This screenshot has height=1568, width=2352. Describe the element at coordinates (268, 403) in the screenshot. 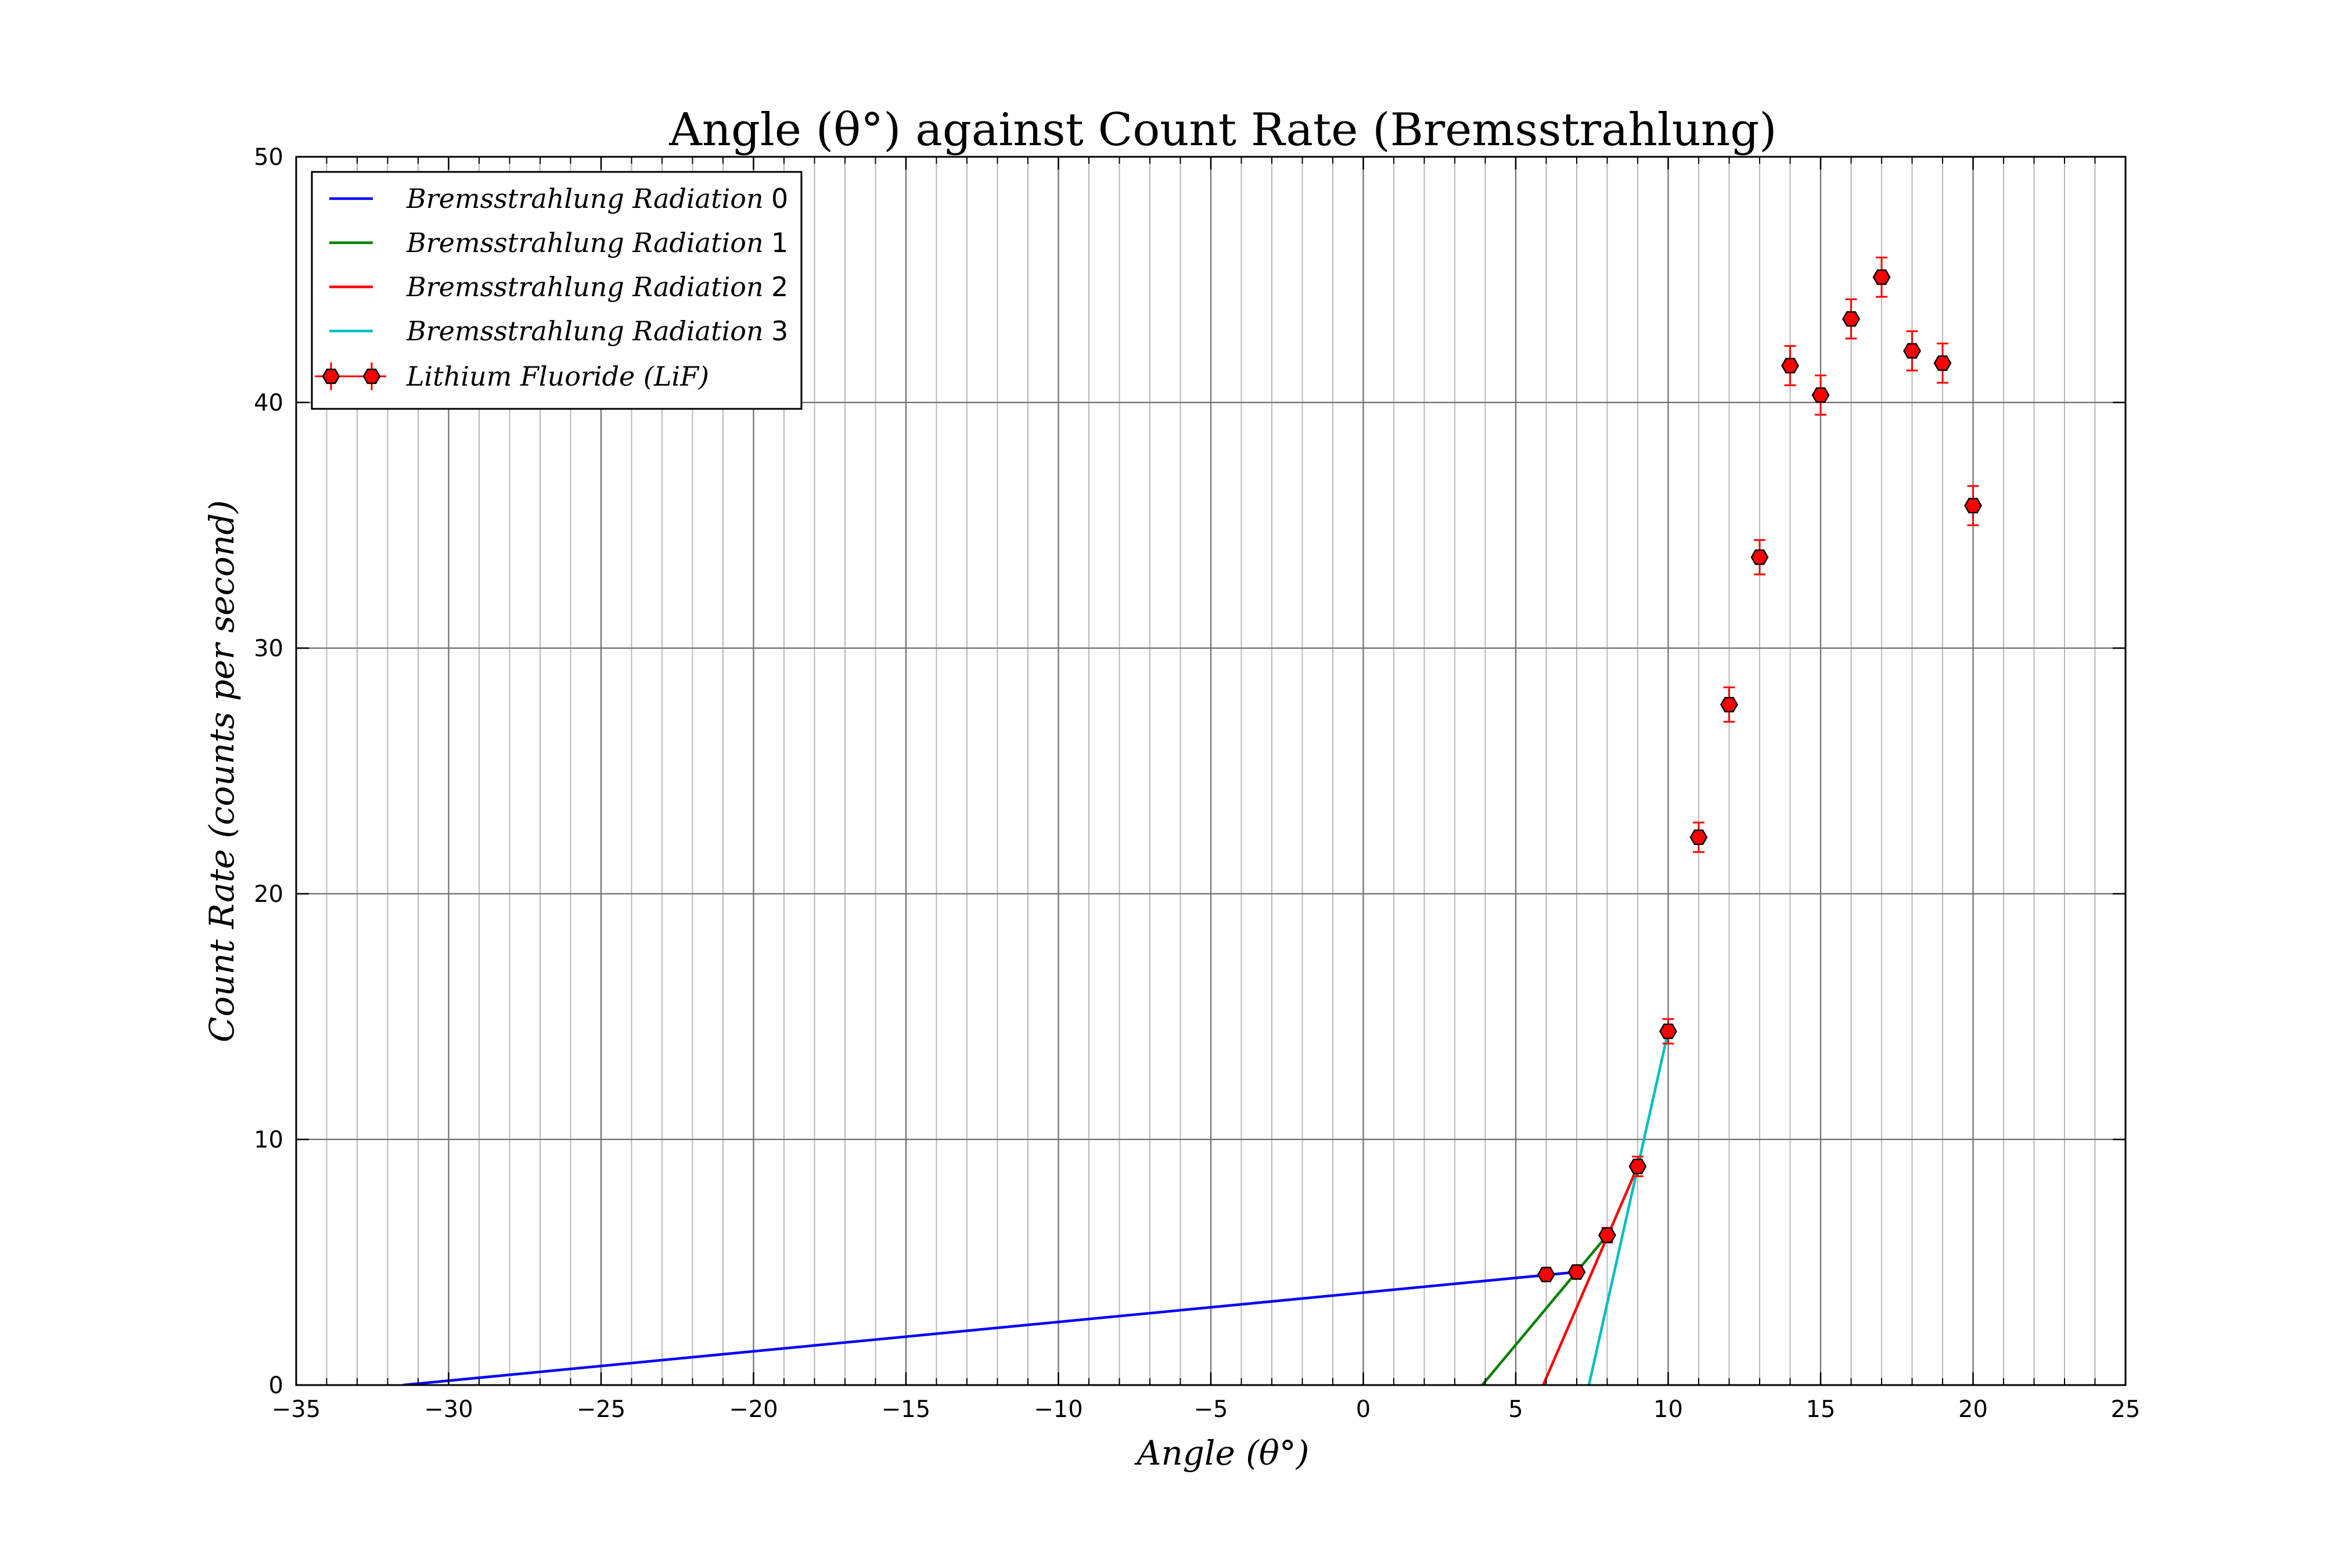

I see `y-tick-label: 40` at that location.